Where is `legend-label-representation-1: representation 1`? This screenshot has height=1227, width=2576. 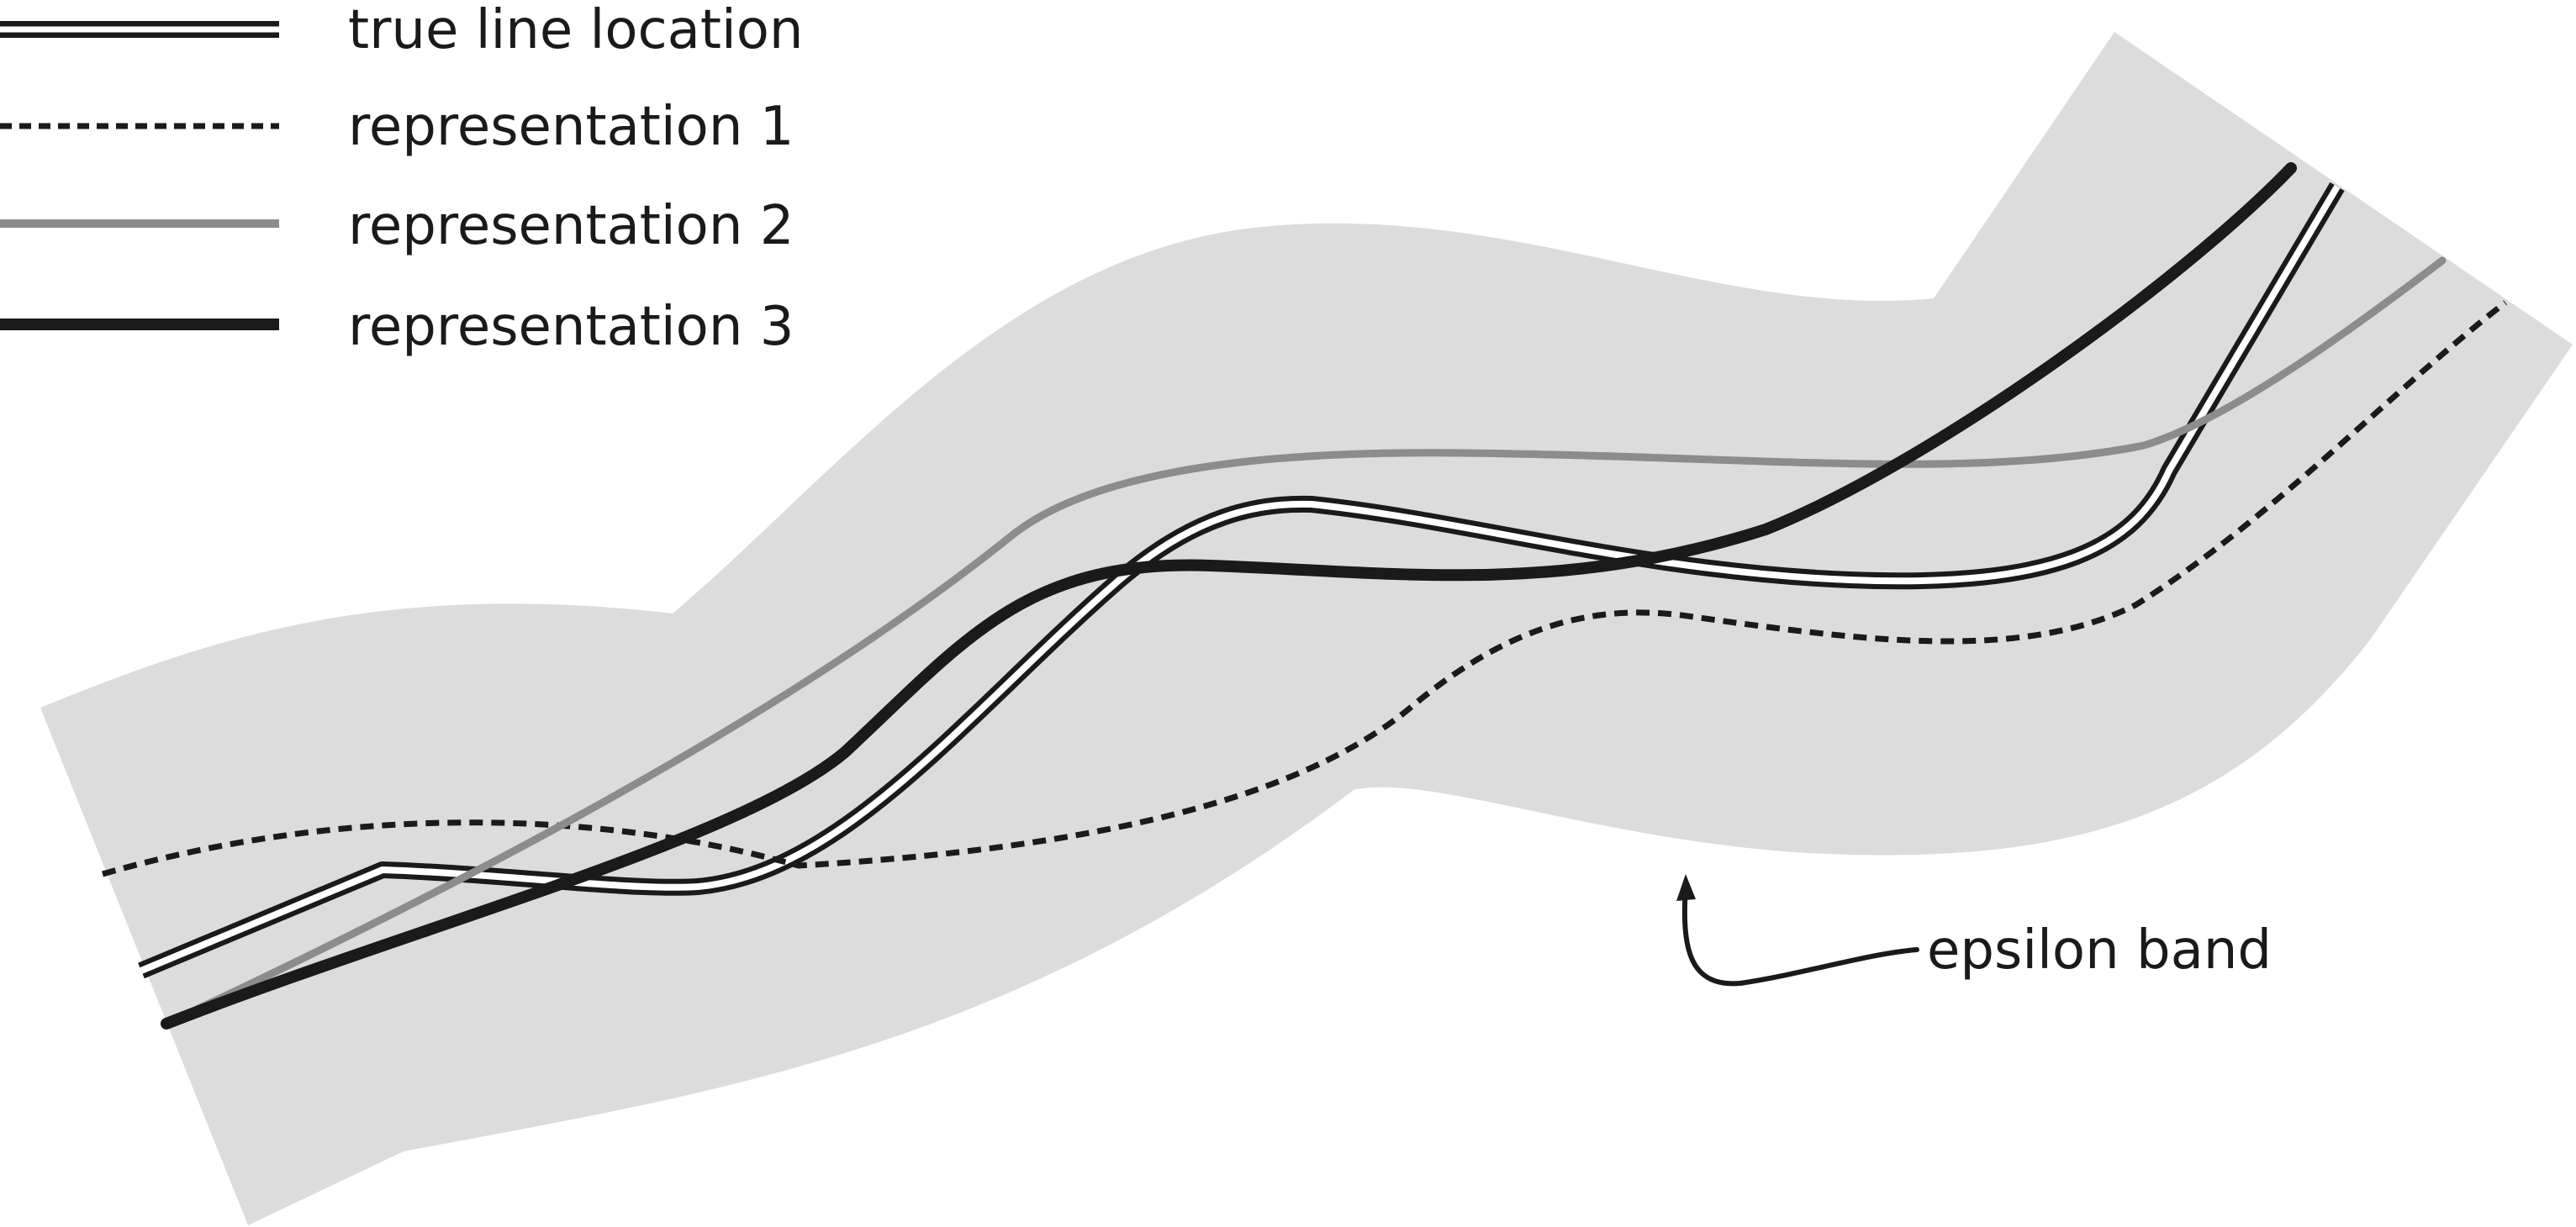
legend-label-representation-1: representation 1 is located at coordinates (571, 127).